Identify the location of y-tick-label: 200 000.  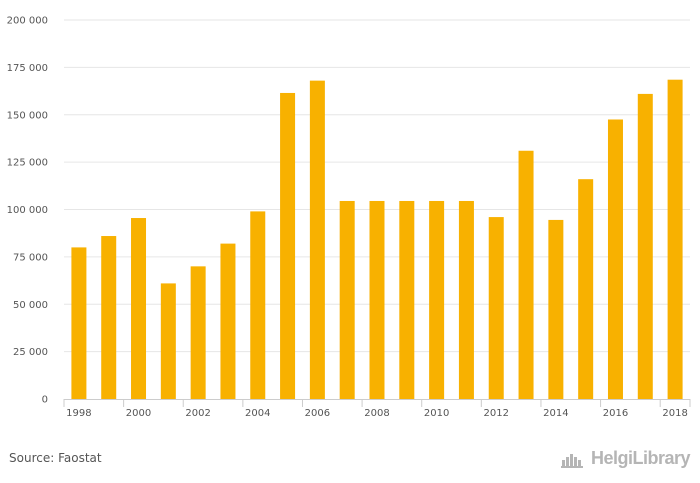
(27, 21).